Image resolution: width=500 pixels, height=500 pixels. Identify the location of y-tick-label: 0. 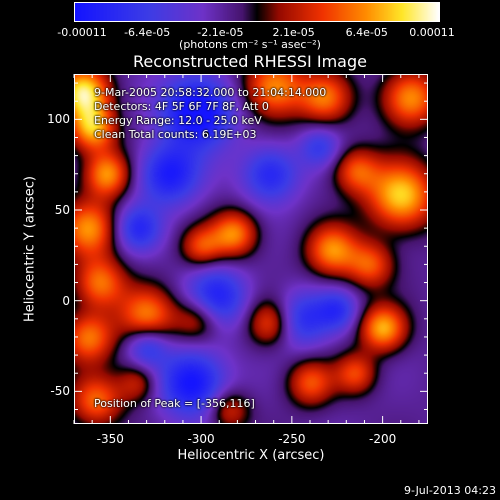
(66, 300).